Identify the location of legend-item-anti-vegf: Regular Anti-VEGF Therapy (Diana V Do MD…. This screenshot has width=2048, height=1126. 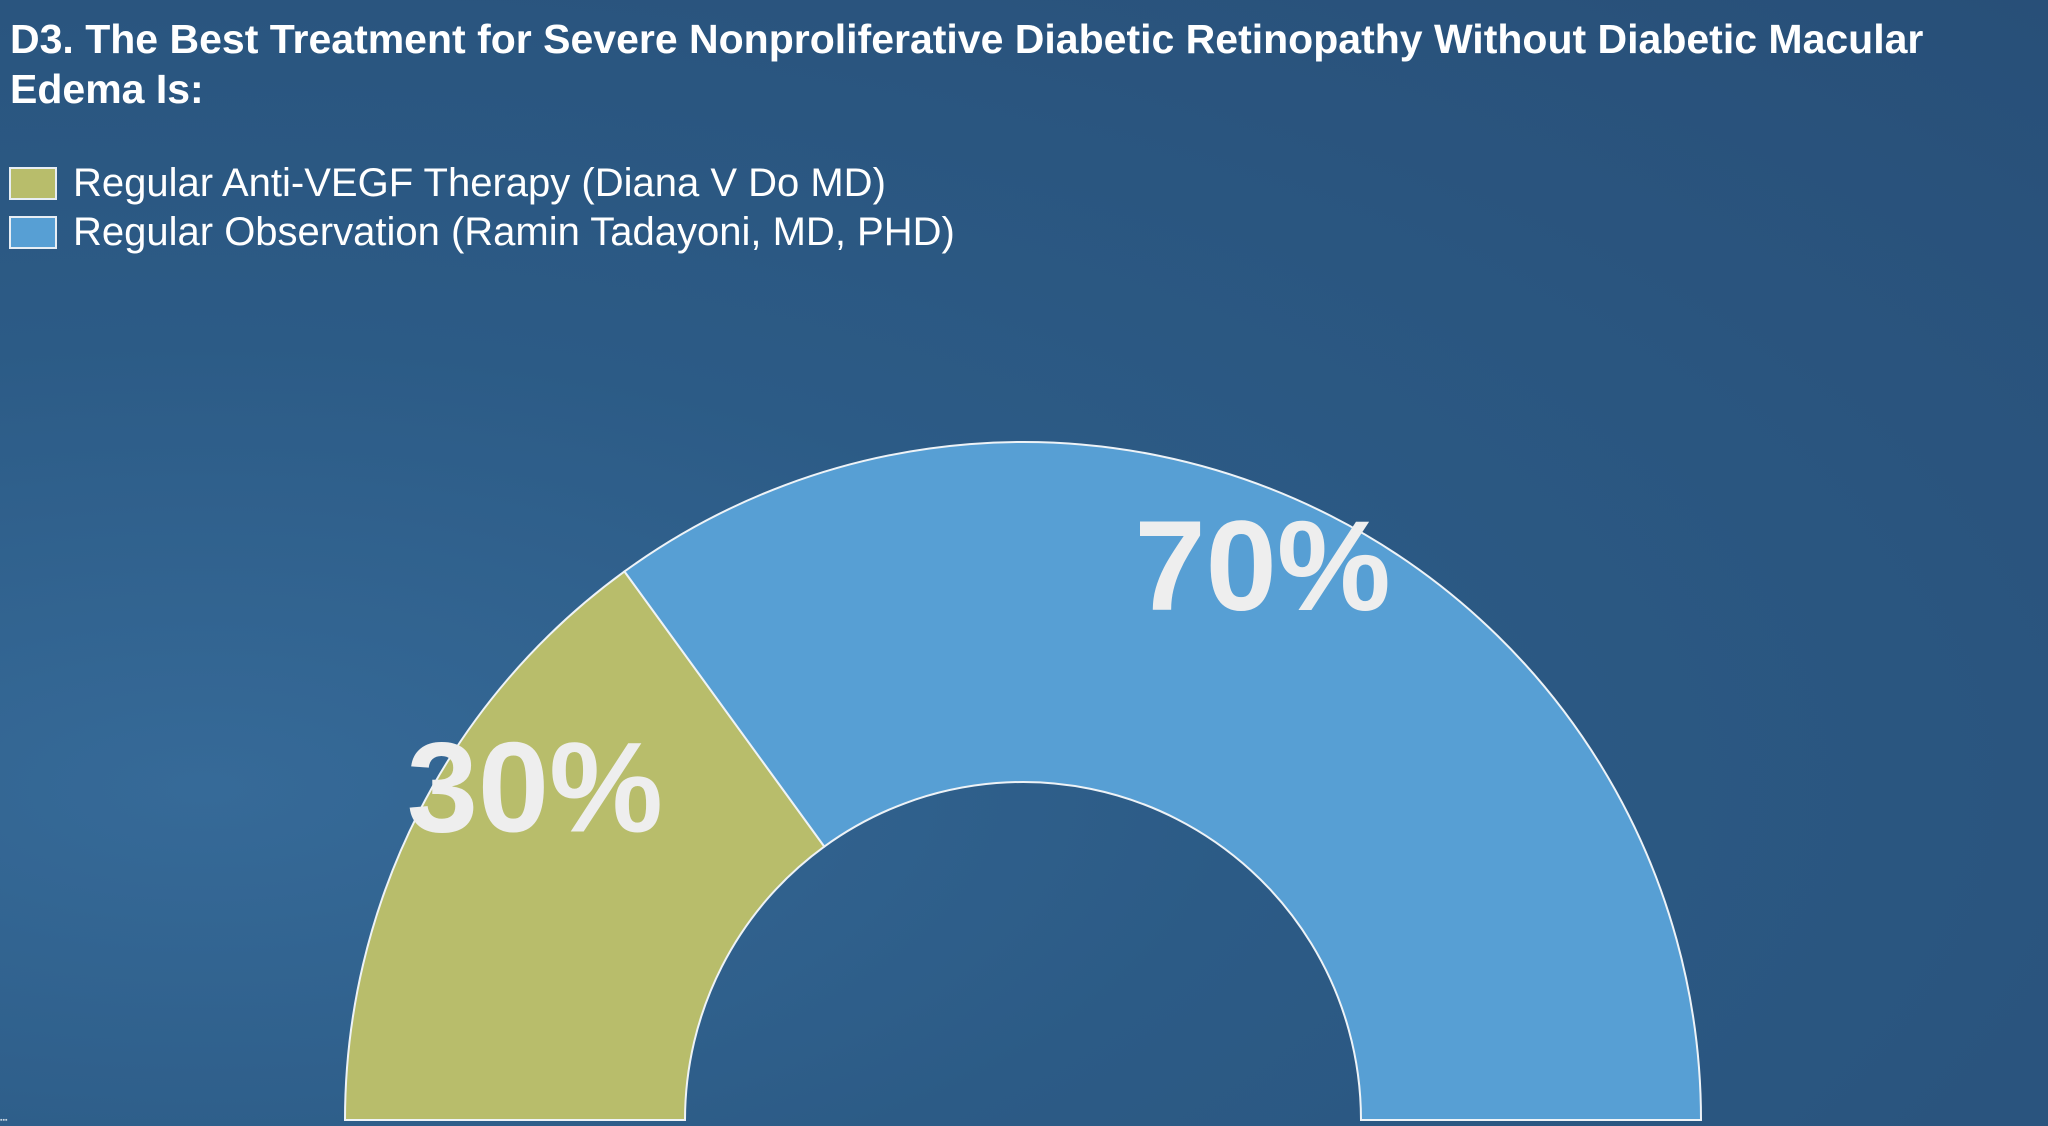
(482, 183).